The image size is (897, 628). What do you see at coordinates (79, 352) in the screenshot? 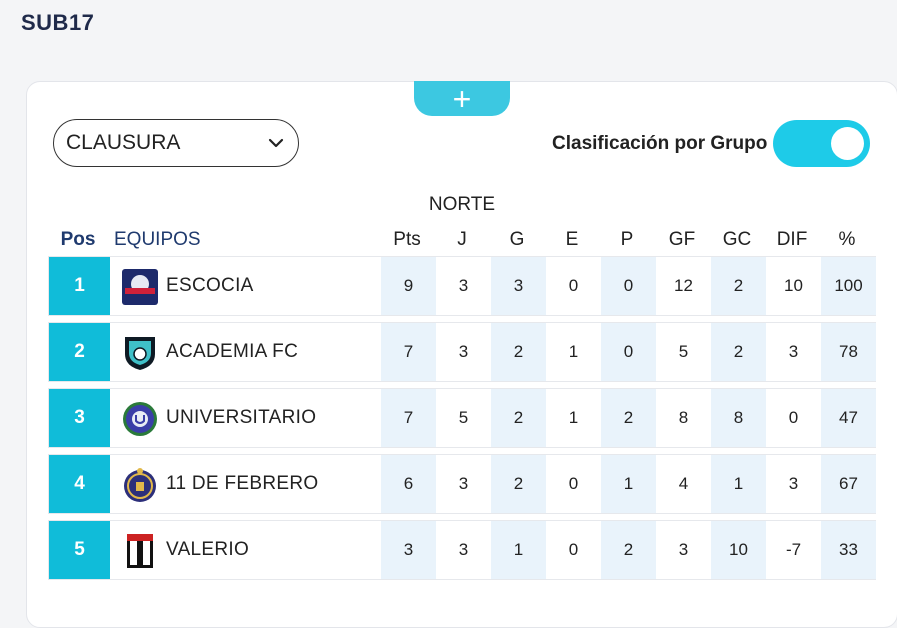
I see `position-cell: 2` at bounding box center [79, 352].